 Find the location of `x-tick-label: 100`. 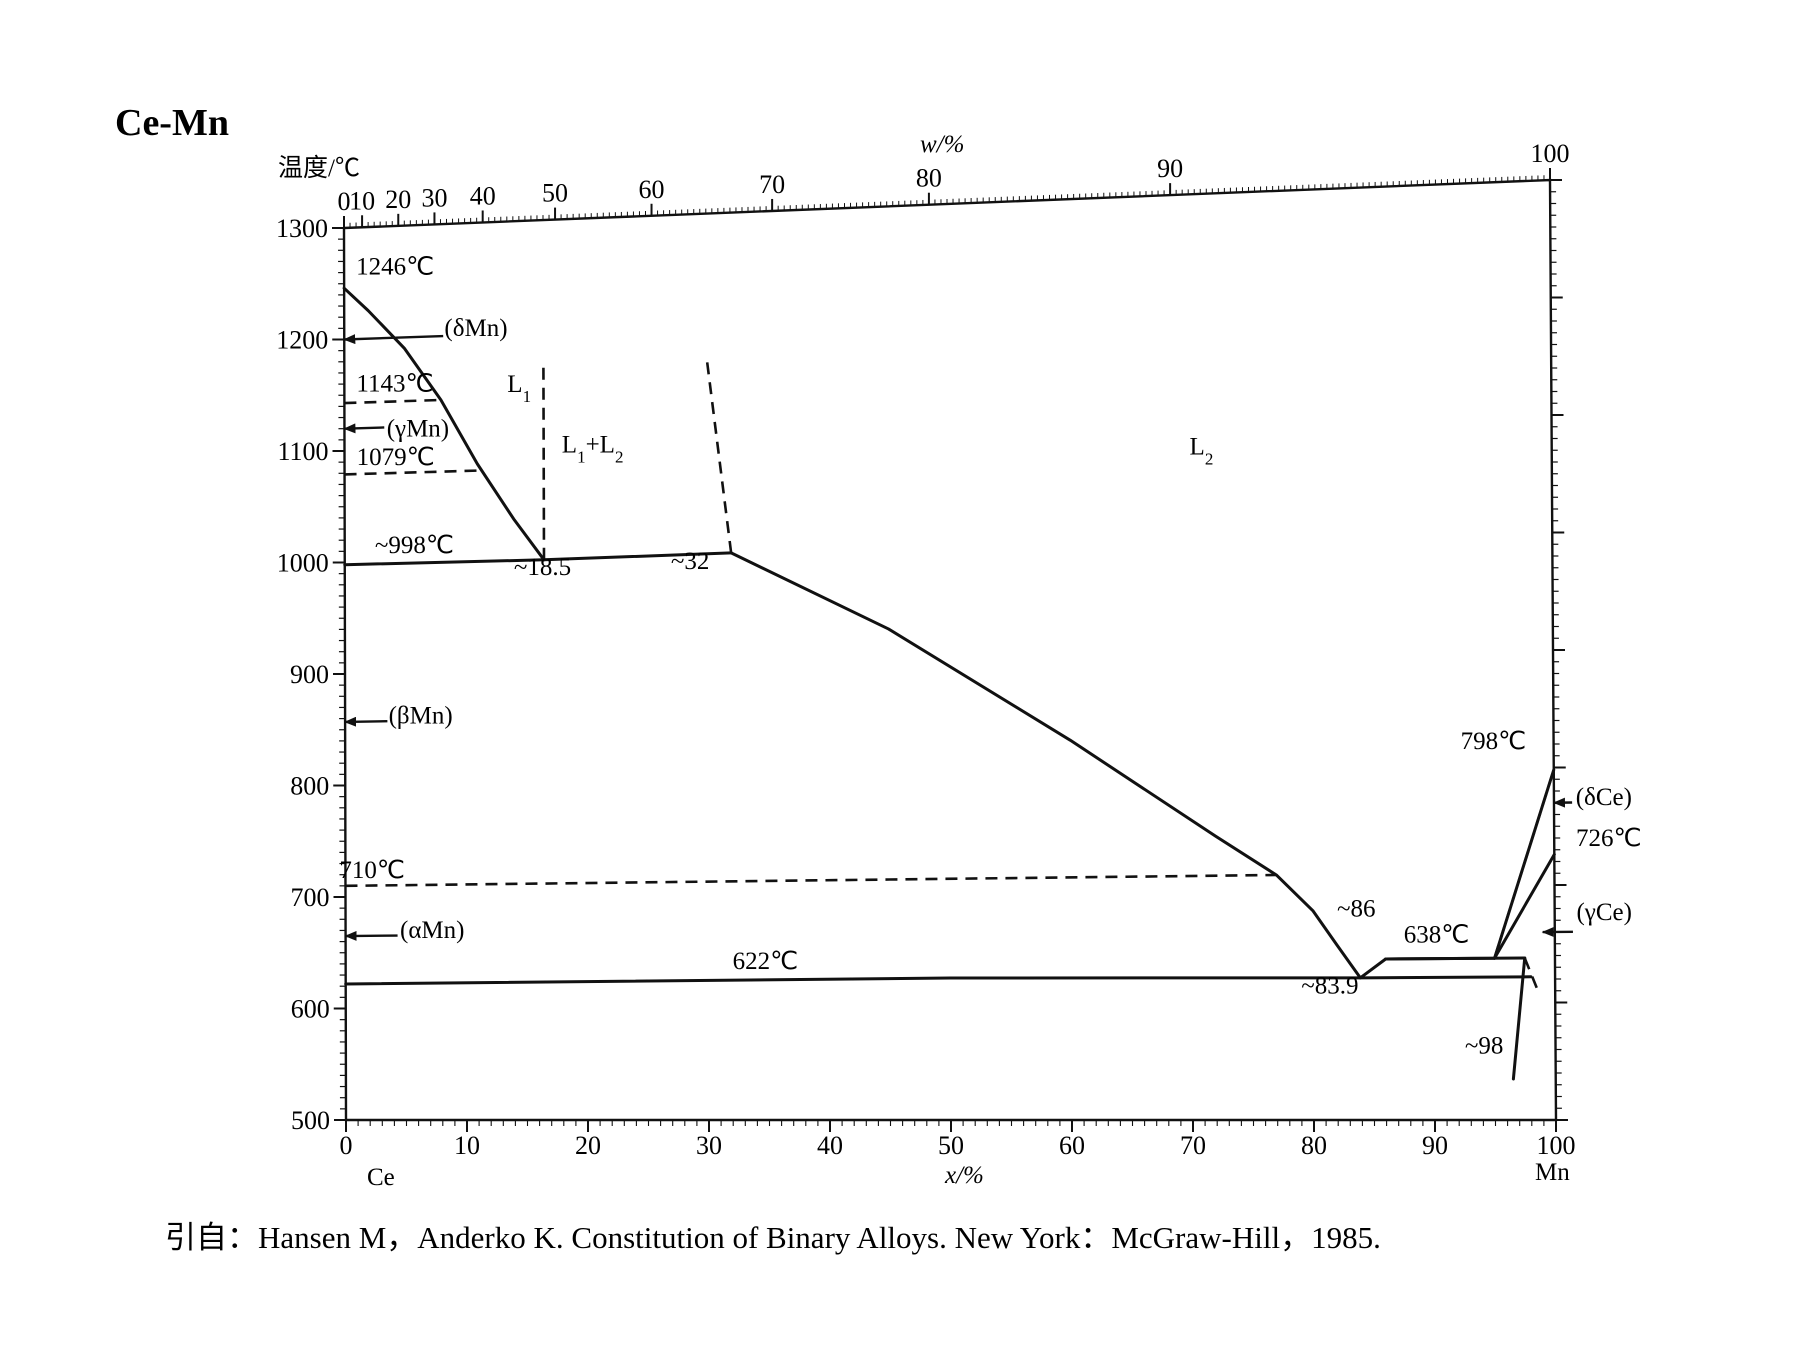

x-tick-label: 100 is located at coordinates (1556, 1145).